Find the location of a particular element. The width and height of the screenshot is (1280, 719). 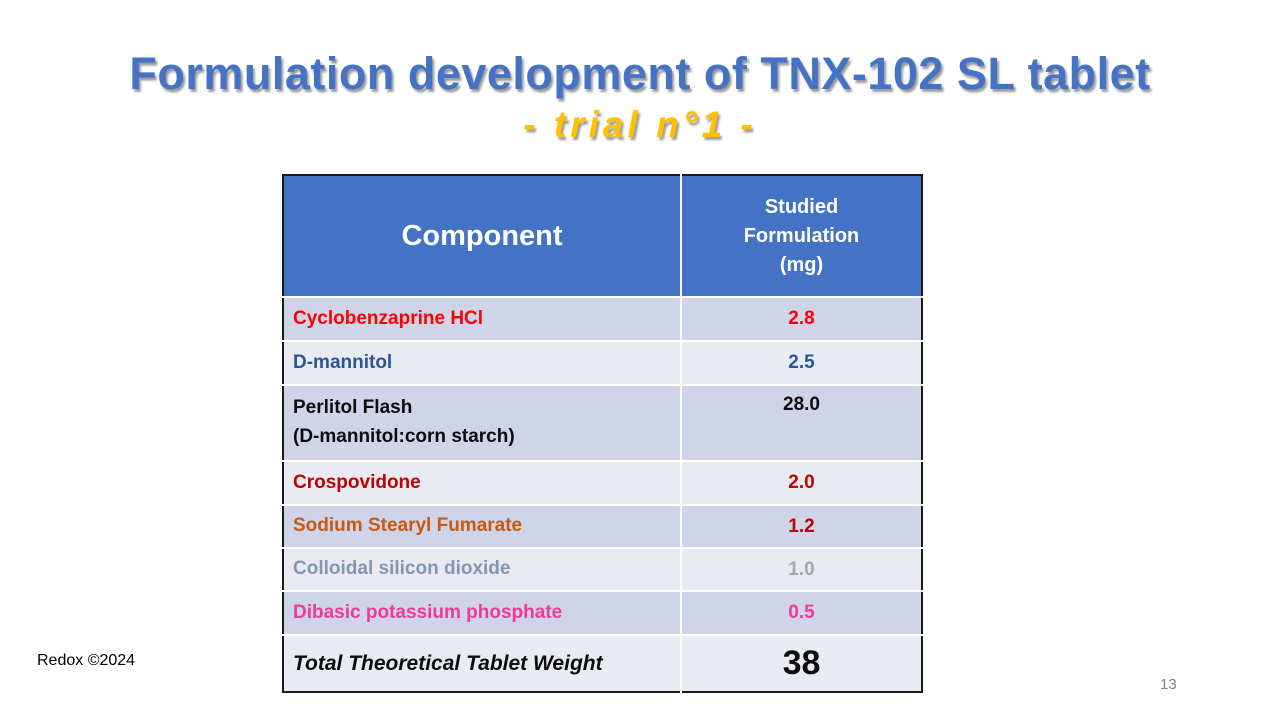

value-cell: 28.0 is located at coordinates (801, 422).